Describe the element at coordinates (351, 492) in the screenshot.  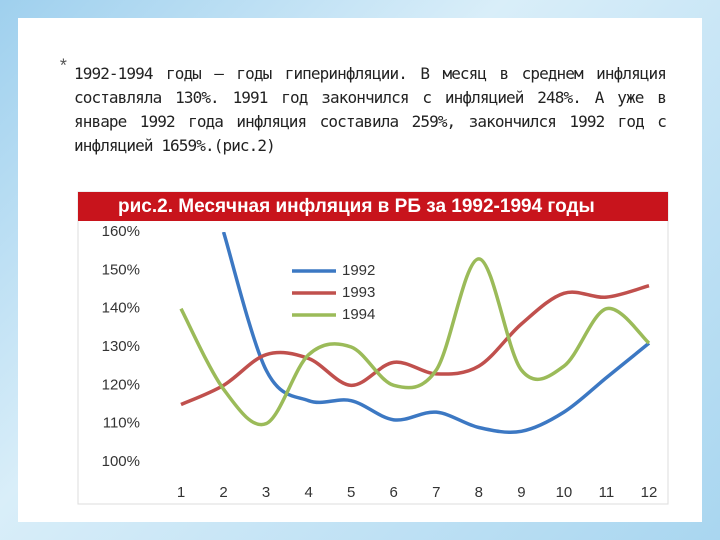
I see `x-tick-label: 5` at that location.